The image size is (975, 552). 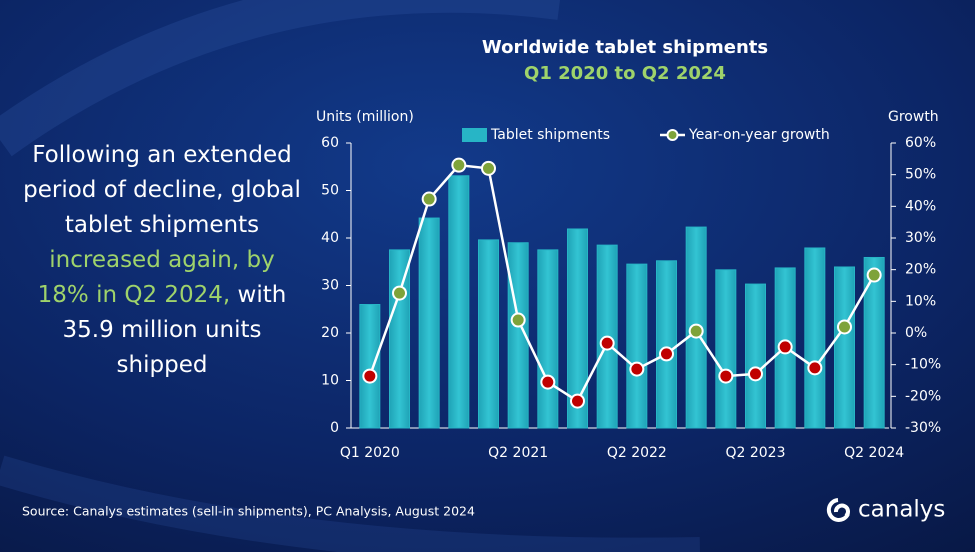 What do you see at coordinates (920, 206) in the screenshot?
I see `y2-tick-label: 40%` at bounding box center [920, 206].